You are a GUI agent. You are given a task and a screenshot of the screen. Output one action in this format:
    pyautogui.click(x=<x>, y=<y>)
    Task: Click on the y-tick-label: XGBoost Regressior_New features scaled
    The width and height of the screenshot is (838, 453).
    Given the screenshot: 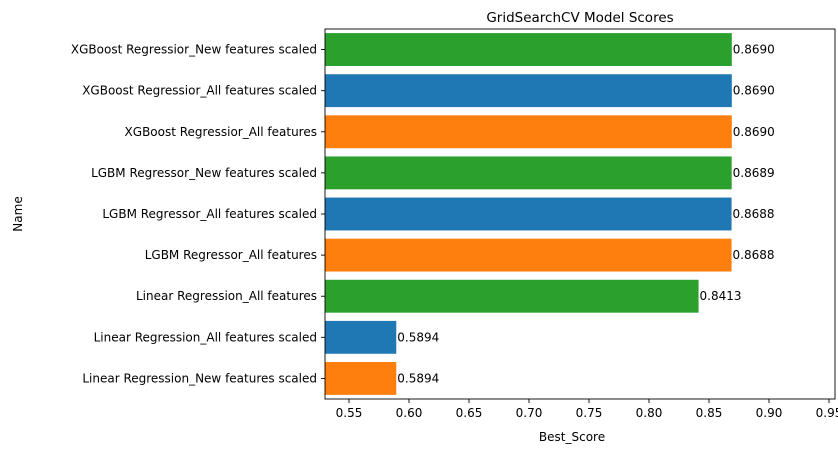 What is the action you would take?
    pyautogui.click(x=194, y=50)
    